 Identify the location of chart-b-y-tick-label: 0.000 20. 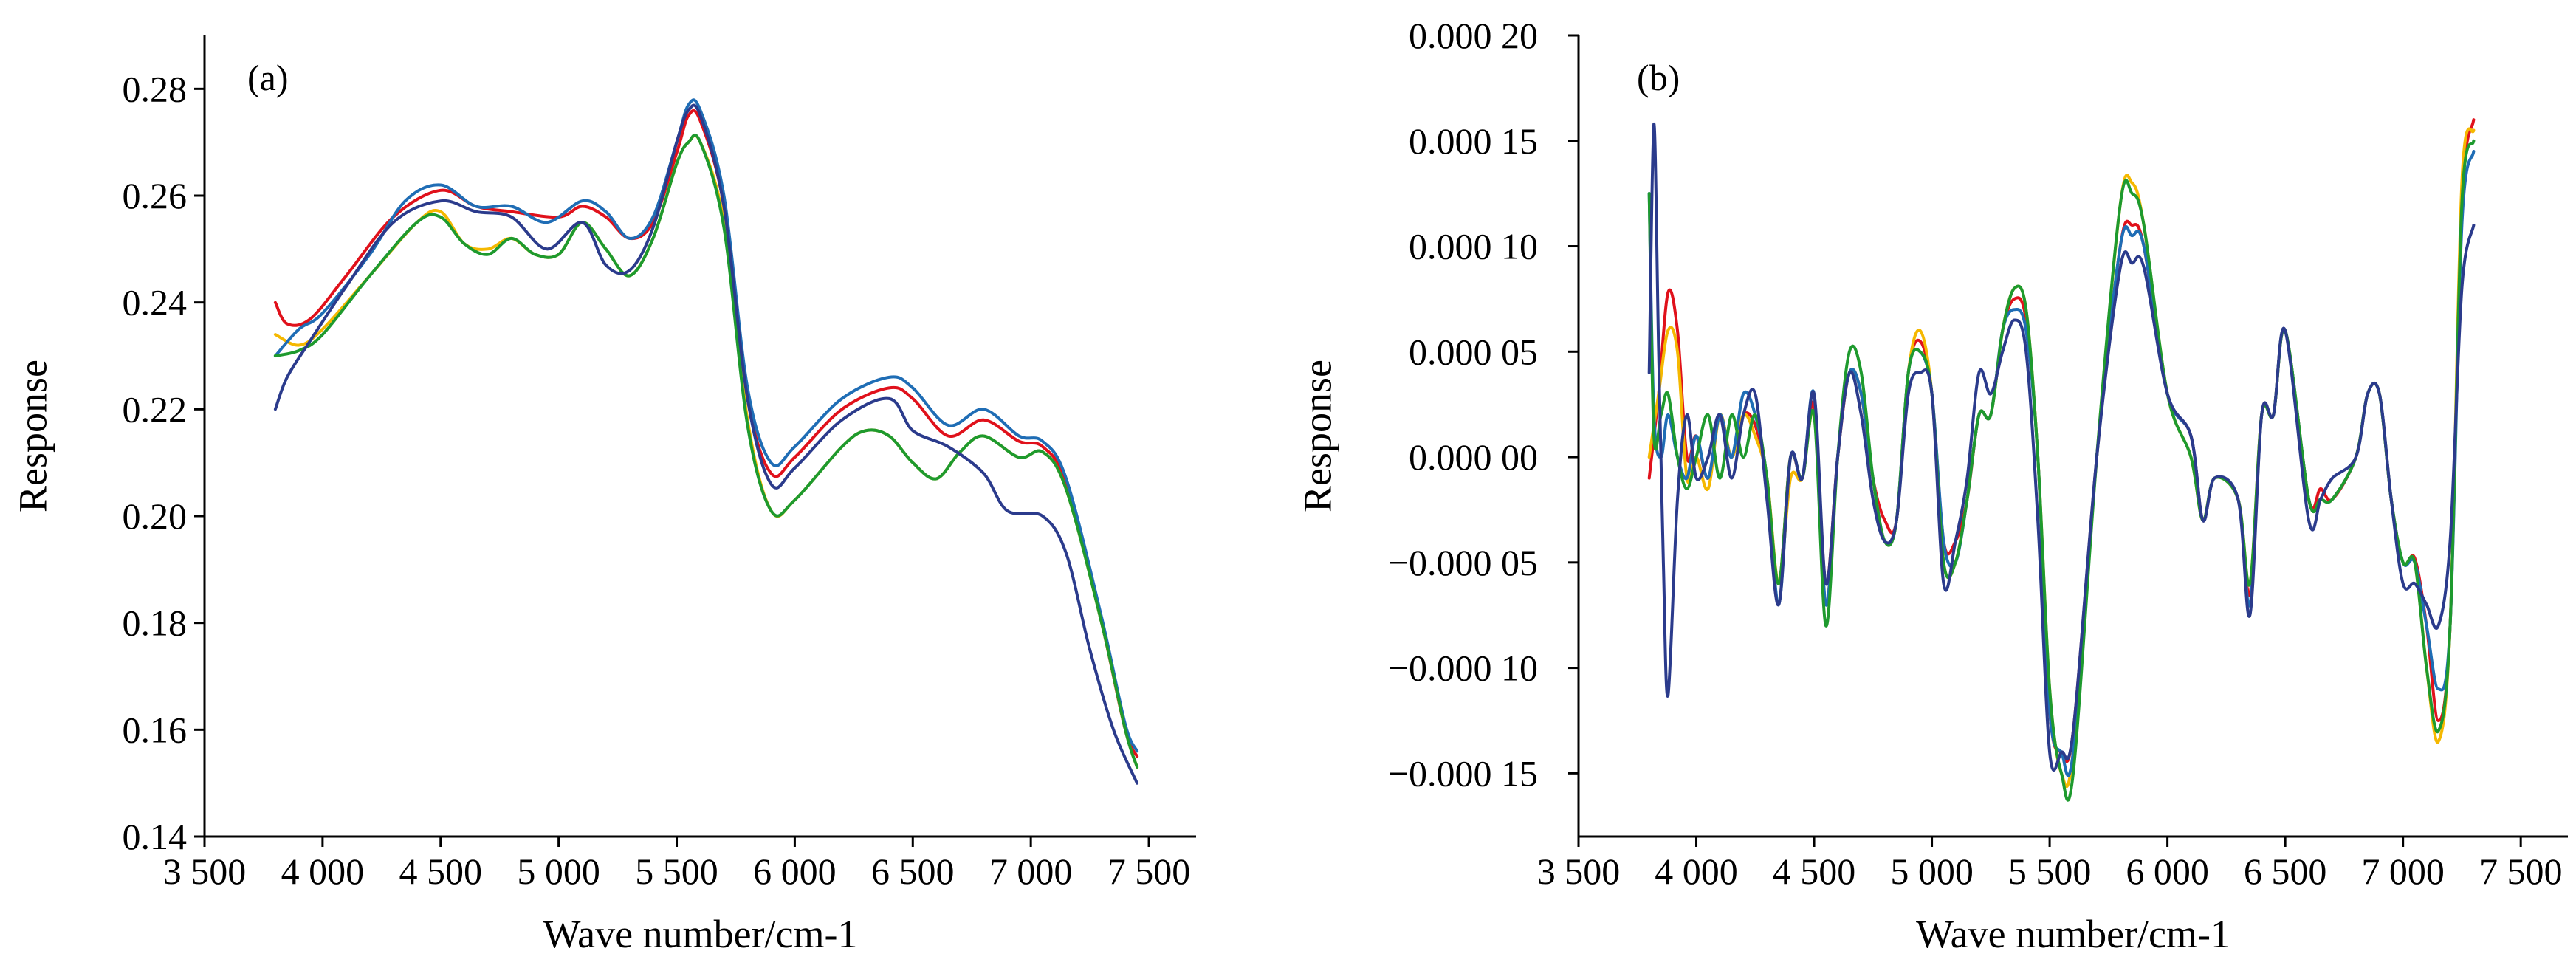
(1473, 35).